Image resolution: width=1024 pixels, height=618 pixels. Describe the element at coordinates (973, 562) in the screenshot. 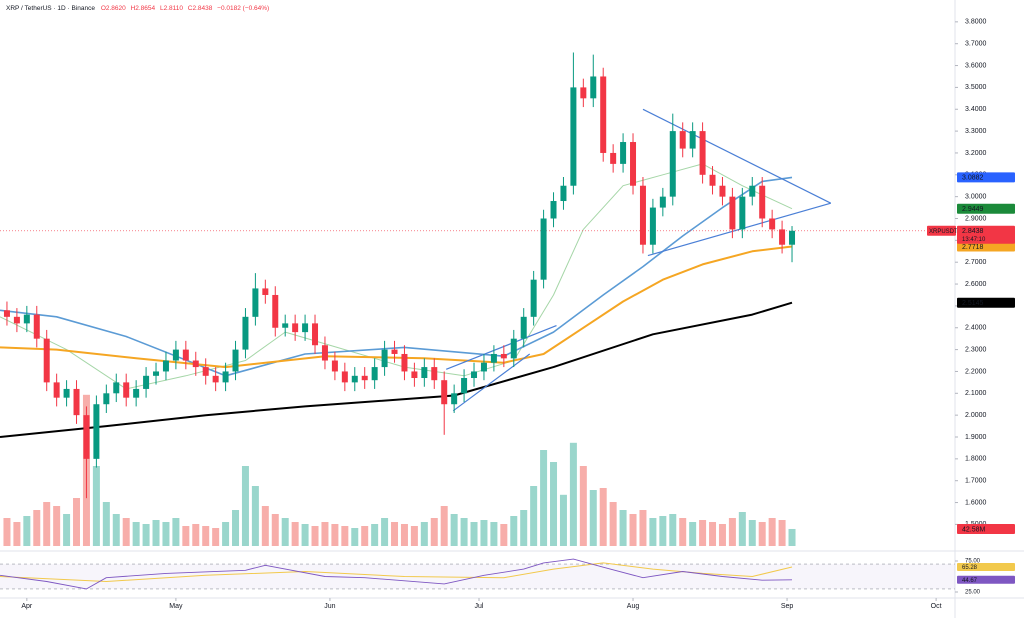

I see `rsi-tick-label: 75.00` at that location.